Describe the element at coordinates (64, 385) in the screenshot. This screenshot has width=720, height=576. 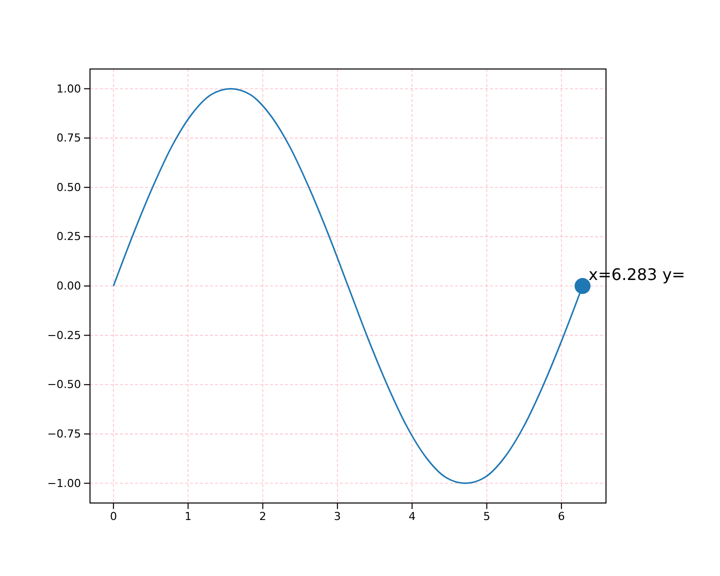
I see `y-tick-label: −0.50` at that location.